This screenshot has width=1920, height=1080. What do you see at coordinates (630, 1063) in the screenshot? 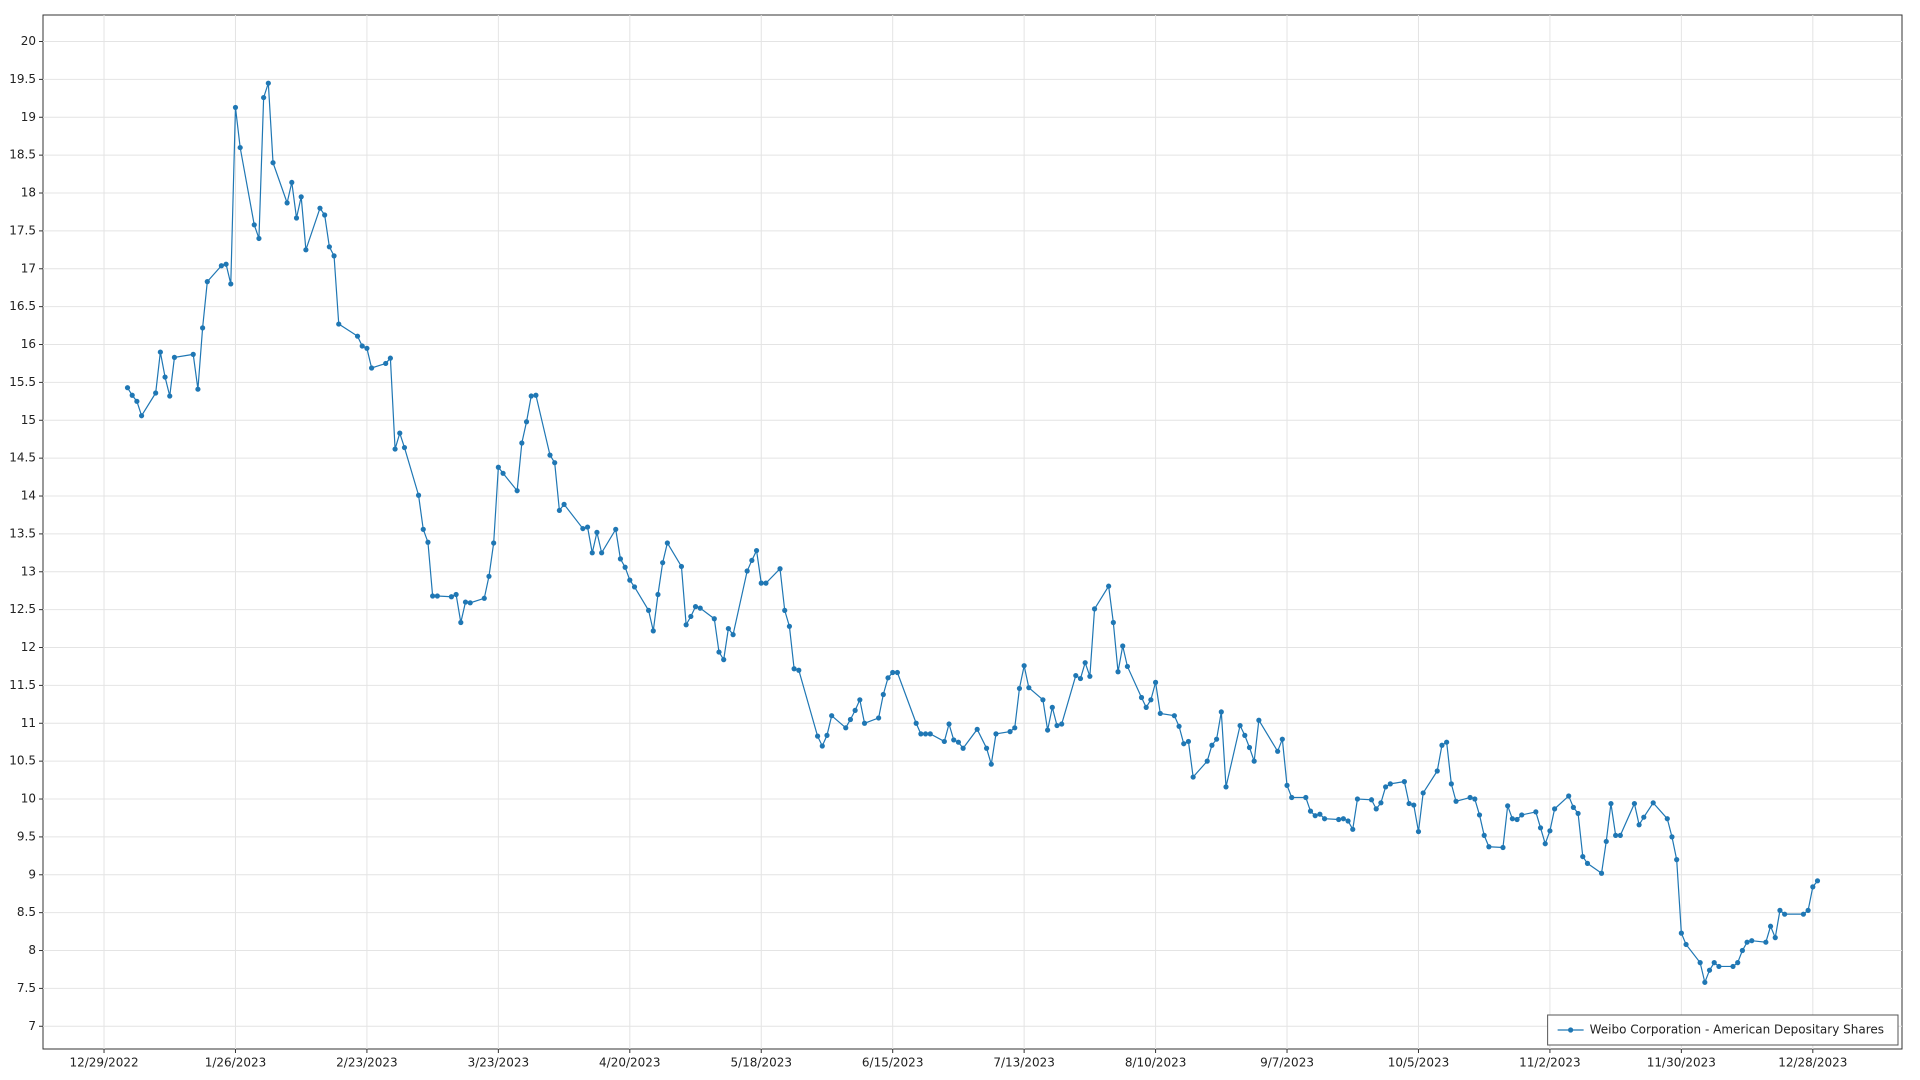
I see `x-tick-label: 4/20/2023` at bounding box center [630, 1063].